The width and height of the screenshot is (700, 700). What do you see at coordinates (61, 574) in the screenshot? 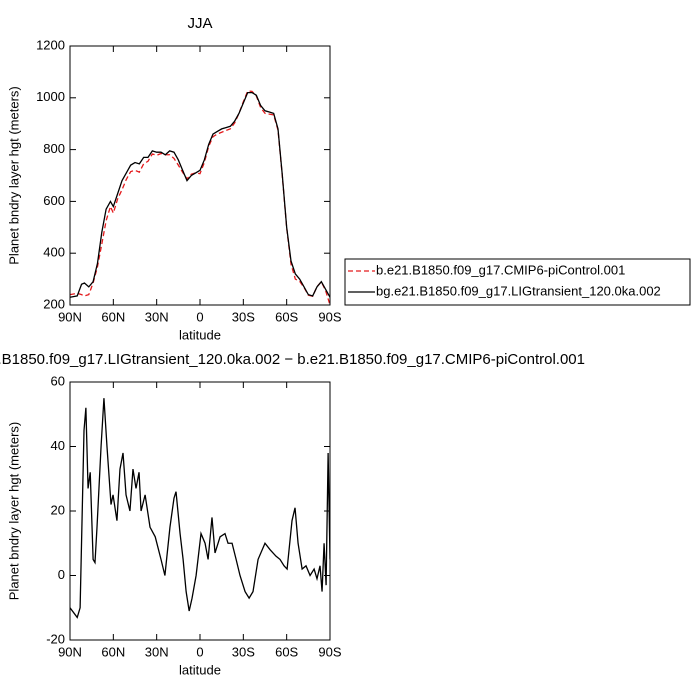
I see `y-tick-label: 0` at bounding box center [61, 574].